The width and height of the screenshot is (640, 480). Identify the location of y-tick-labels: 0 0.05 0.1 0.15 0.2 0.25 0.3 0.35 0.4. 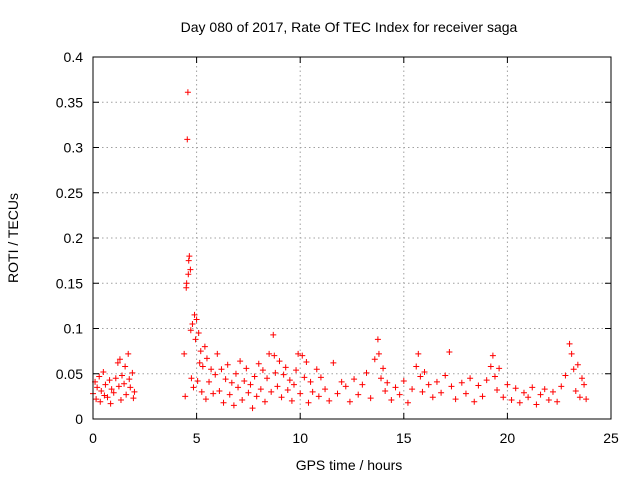
(69, 238).